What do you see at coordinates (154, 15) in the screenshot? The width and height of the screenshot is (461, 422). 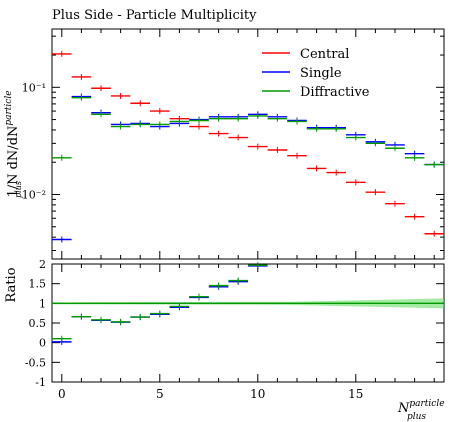 I see `chart-title: Plus Side - Particle Multiplicity` at bounding box center [154, 15].